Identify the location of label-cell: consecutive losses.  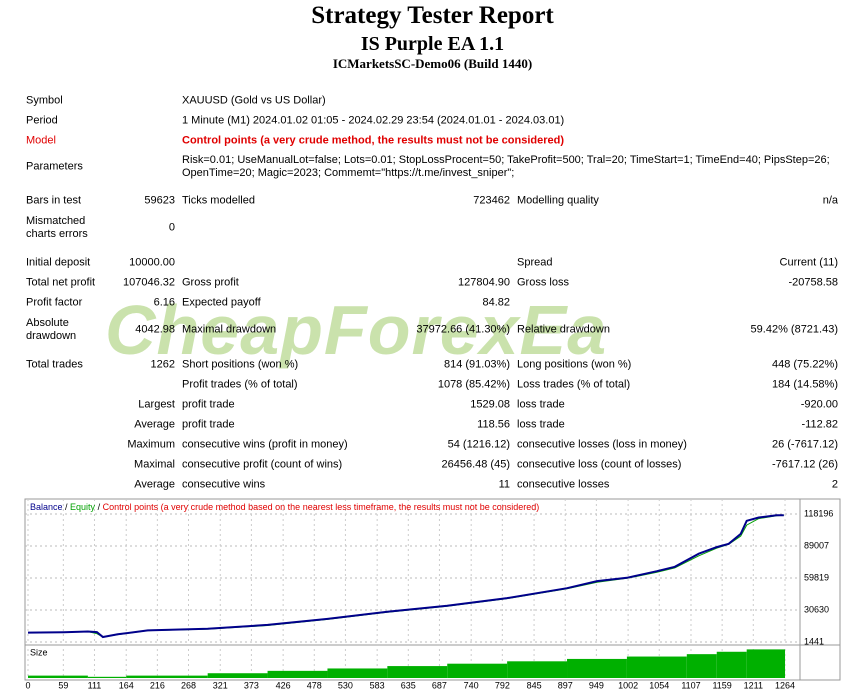
(563, 484).